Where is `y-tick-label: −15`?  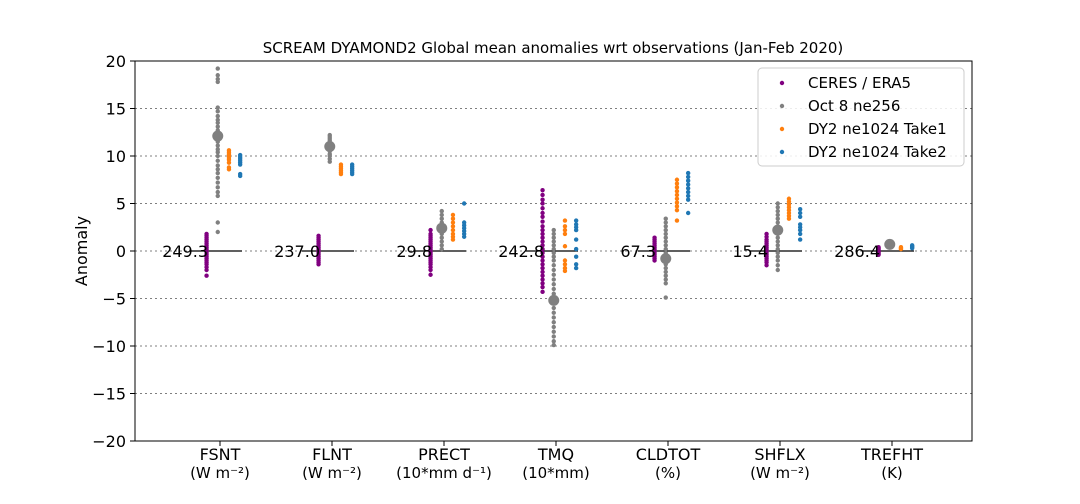 y-tick-label: −15 is located at coordinates (109, 394).